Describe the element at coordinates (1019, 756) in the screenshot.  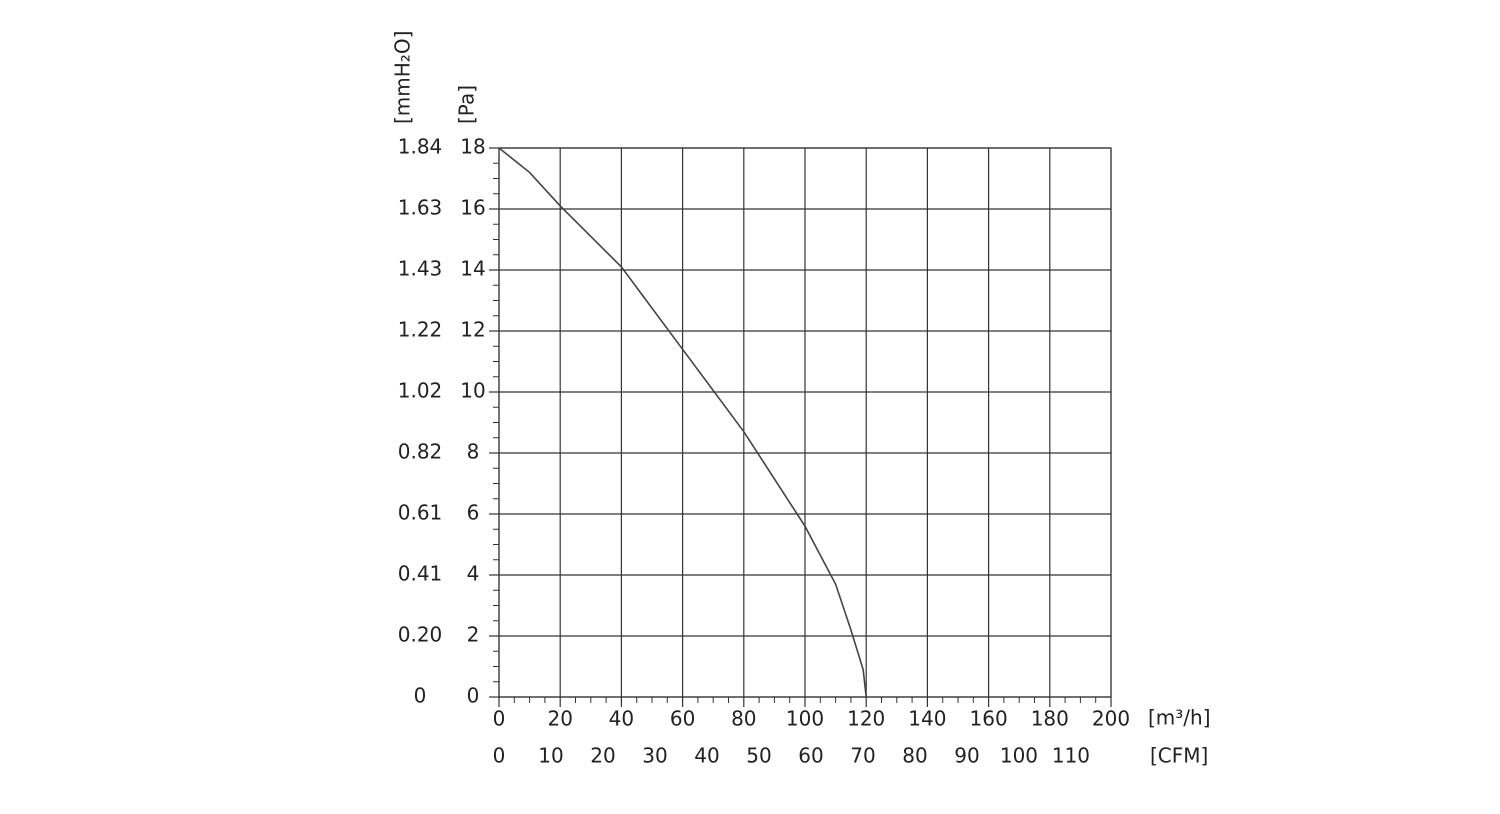
I see `x2-tick-label: 100` at that location.